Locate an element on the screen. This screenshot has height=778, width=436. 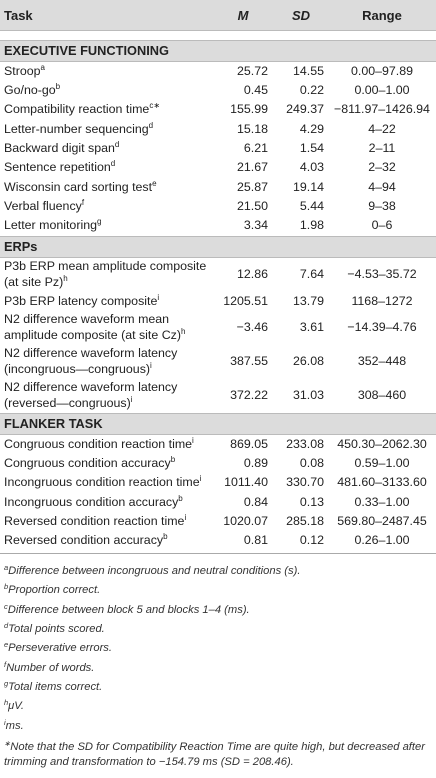
mean-cell: −3.46 is located at coordinates (252, 327).